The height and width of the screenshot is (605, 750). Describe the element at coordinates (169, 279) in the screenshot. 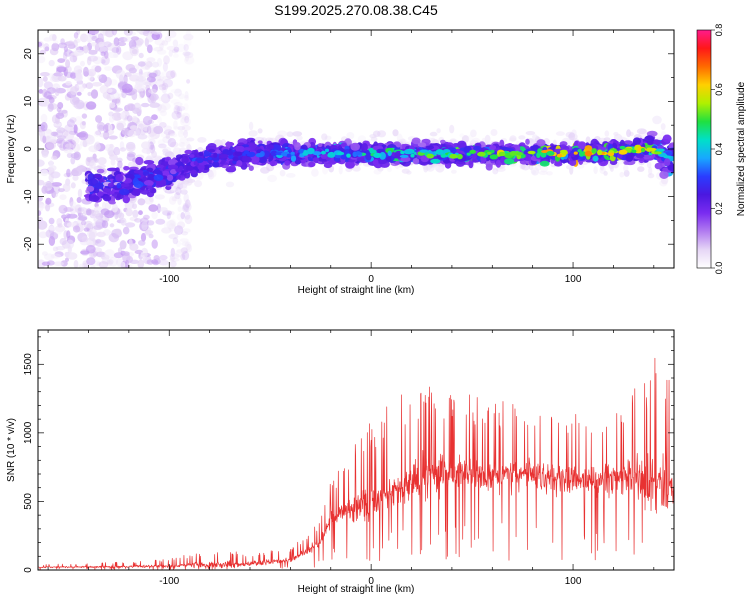

I see `spectrogram-x-tick-label: -100` at that location.